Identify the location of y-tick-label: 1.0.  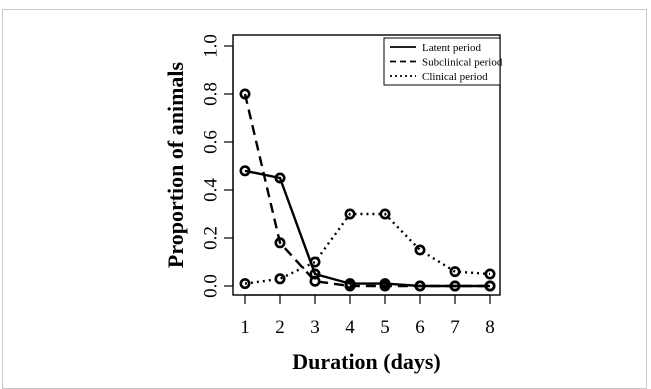
(210, 46).